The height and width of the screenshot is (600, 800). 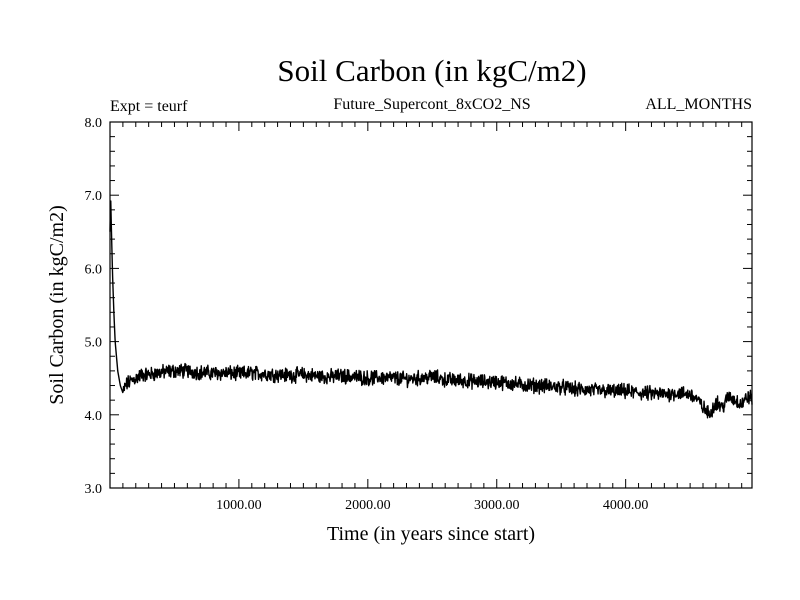 I want to click on y-tick-label: 4.0, so click(x=94, y=416).